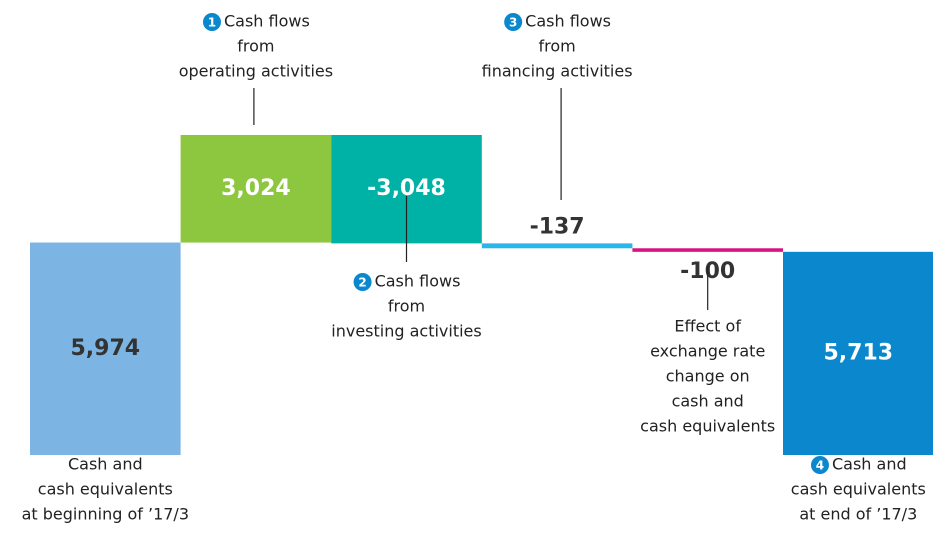 The width and height of the screenshot is (933, 539). I want to click on category-label: cash and, so click(708, 401).